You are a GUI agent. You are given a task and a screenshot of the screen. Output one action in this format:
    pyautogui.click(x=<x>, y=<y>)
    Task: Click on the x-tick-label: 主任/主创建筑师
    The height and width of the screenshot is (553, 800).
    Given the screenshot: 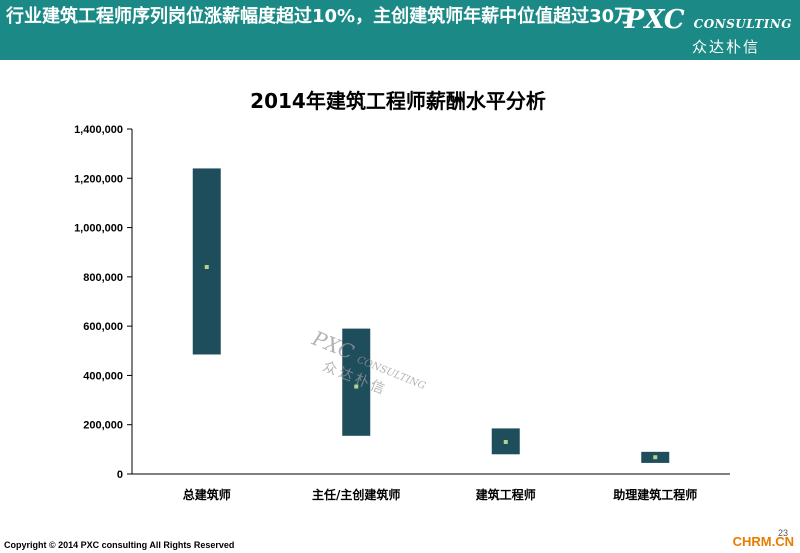 What is the action you would take?
    pyautogui.click(x=356, y=494)
    